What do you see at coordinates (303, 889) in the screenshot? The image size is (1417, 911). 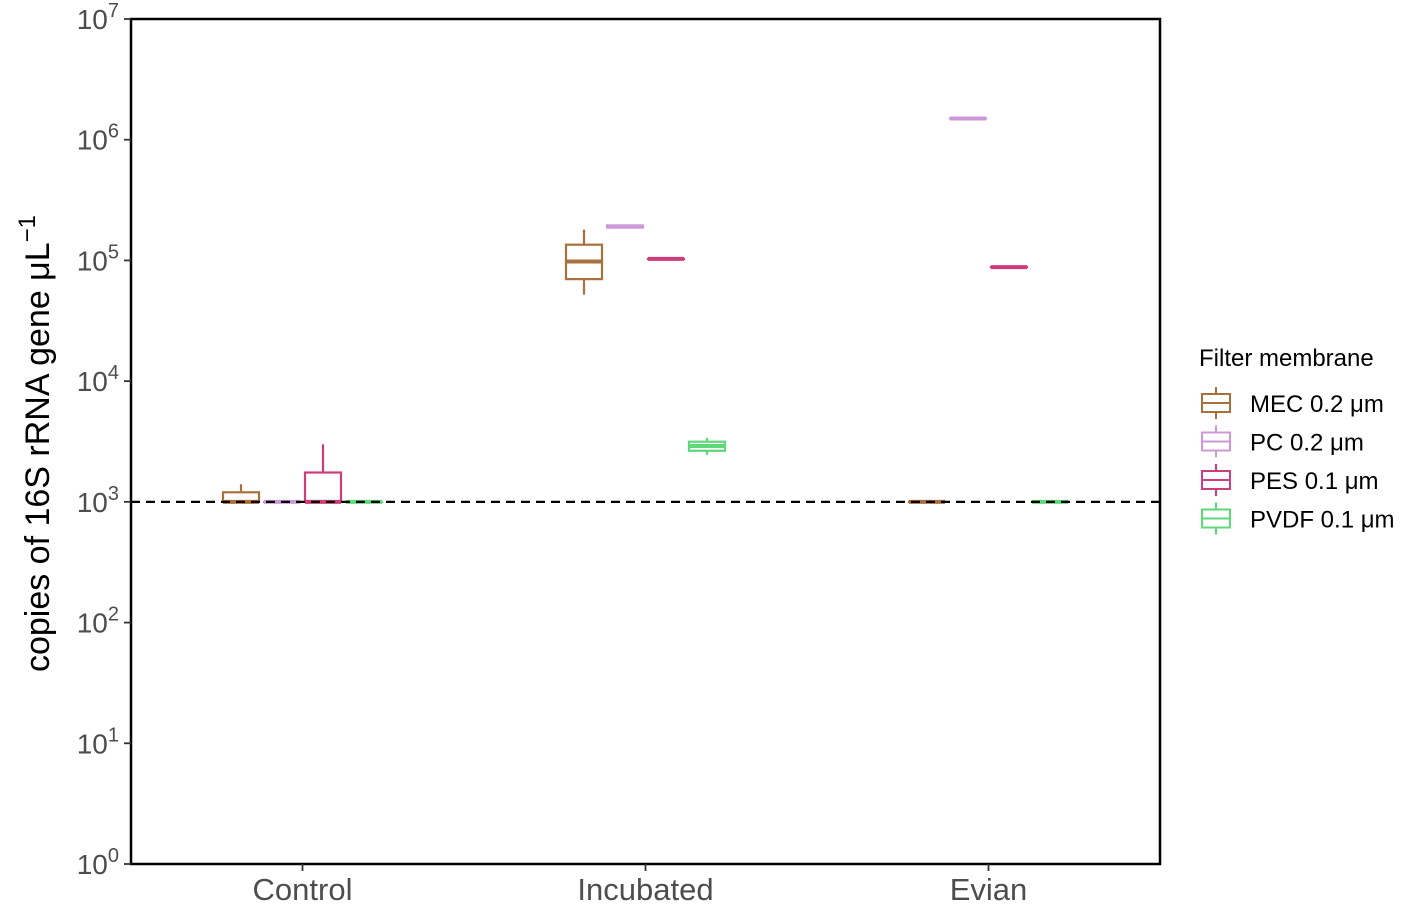 I see `x-tick-label: Control` at bounding box center [303, 889].